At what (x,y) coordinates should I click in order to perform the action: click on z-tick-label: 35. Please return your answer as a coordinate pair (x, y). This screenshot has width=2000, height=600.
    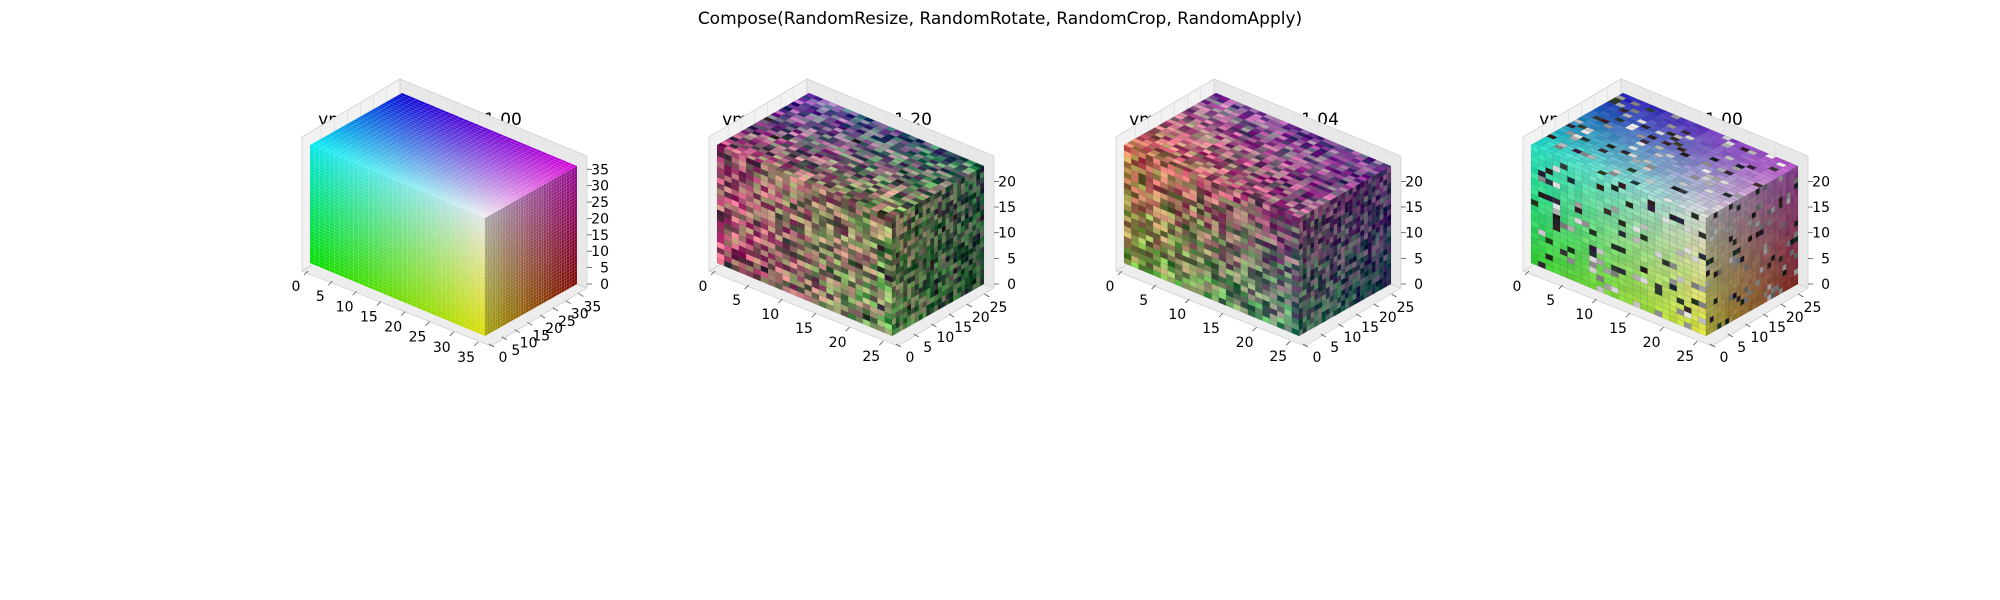
    Looking at the image, I should click on (600, 170).